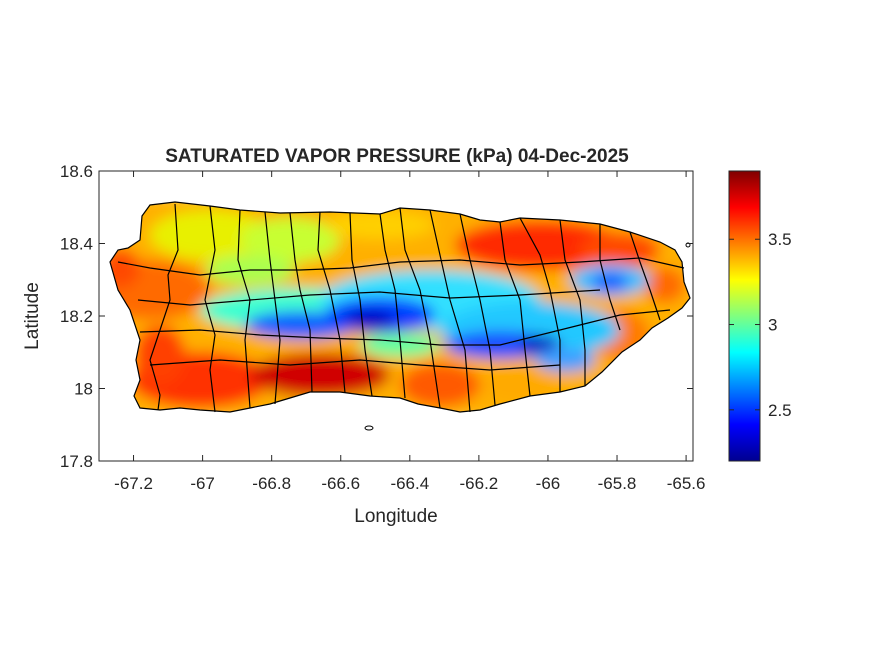  What do you see at coordinates (76, 461) in the screenshot?
I see `y-tick-label: 17.8` at bounding box center [76, 461].